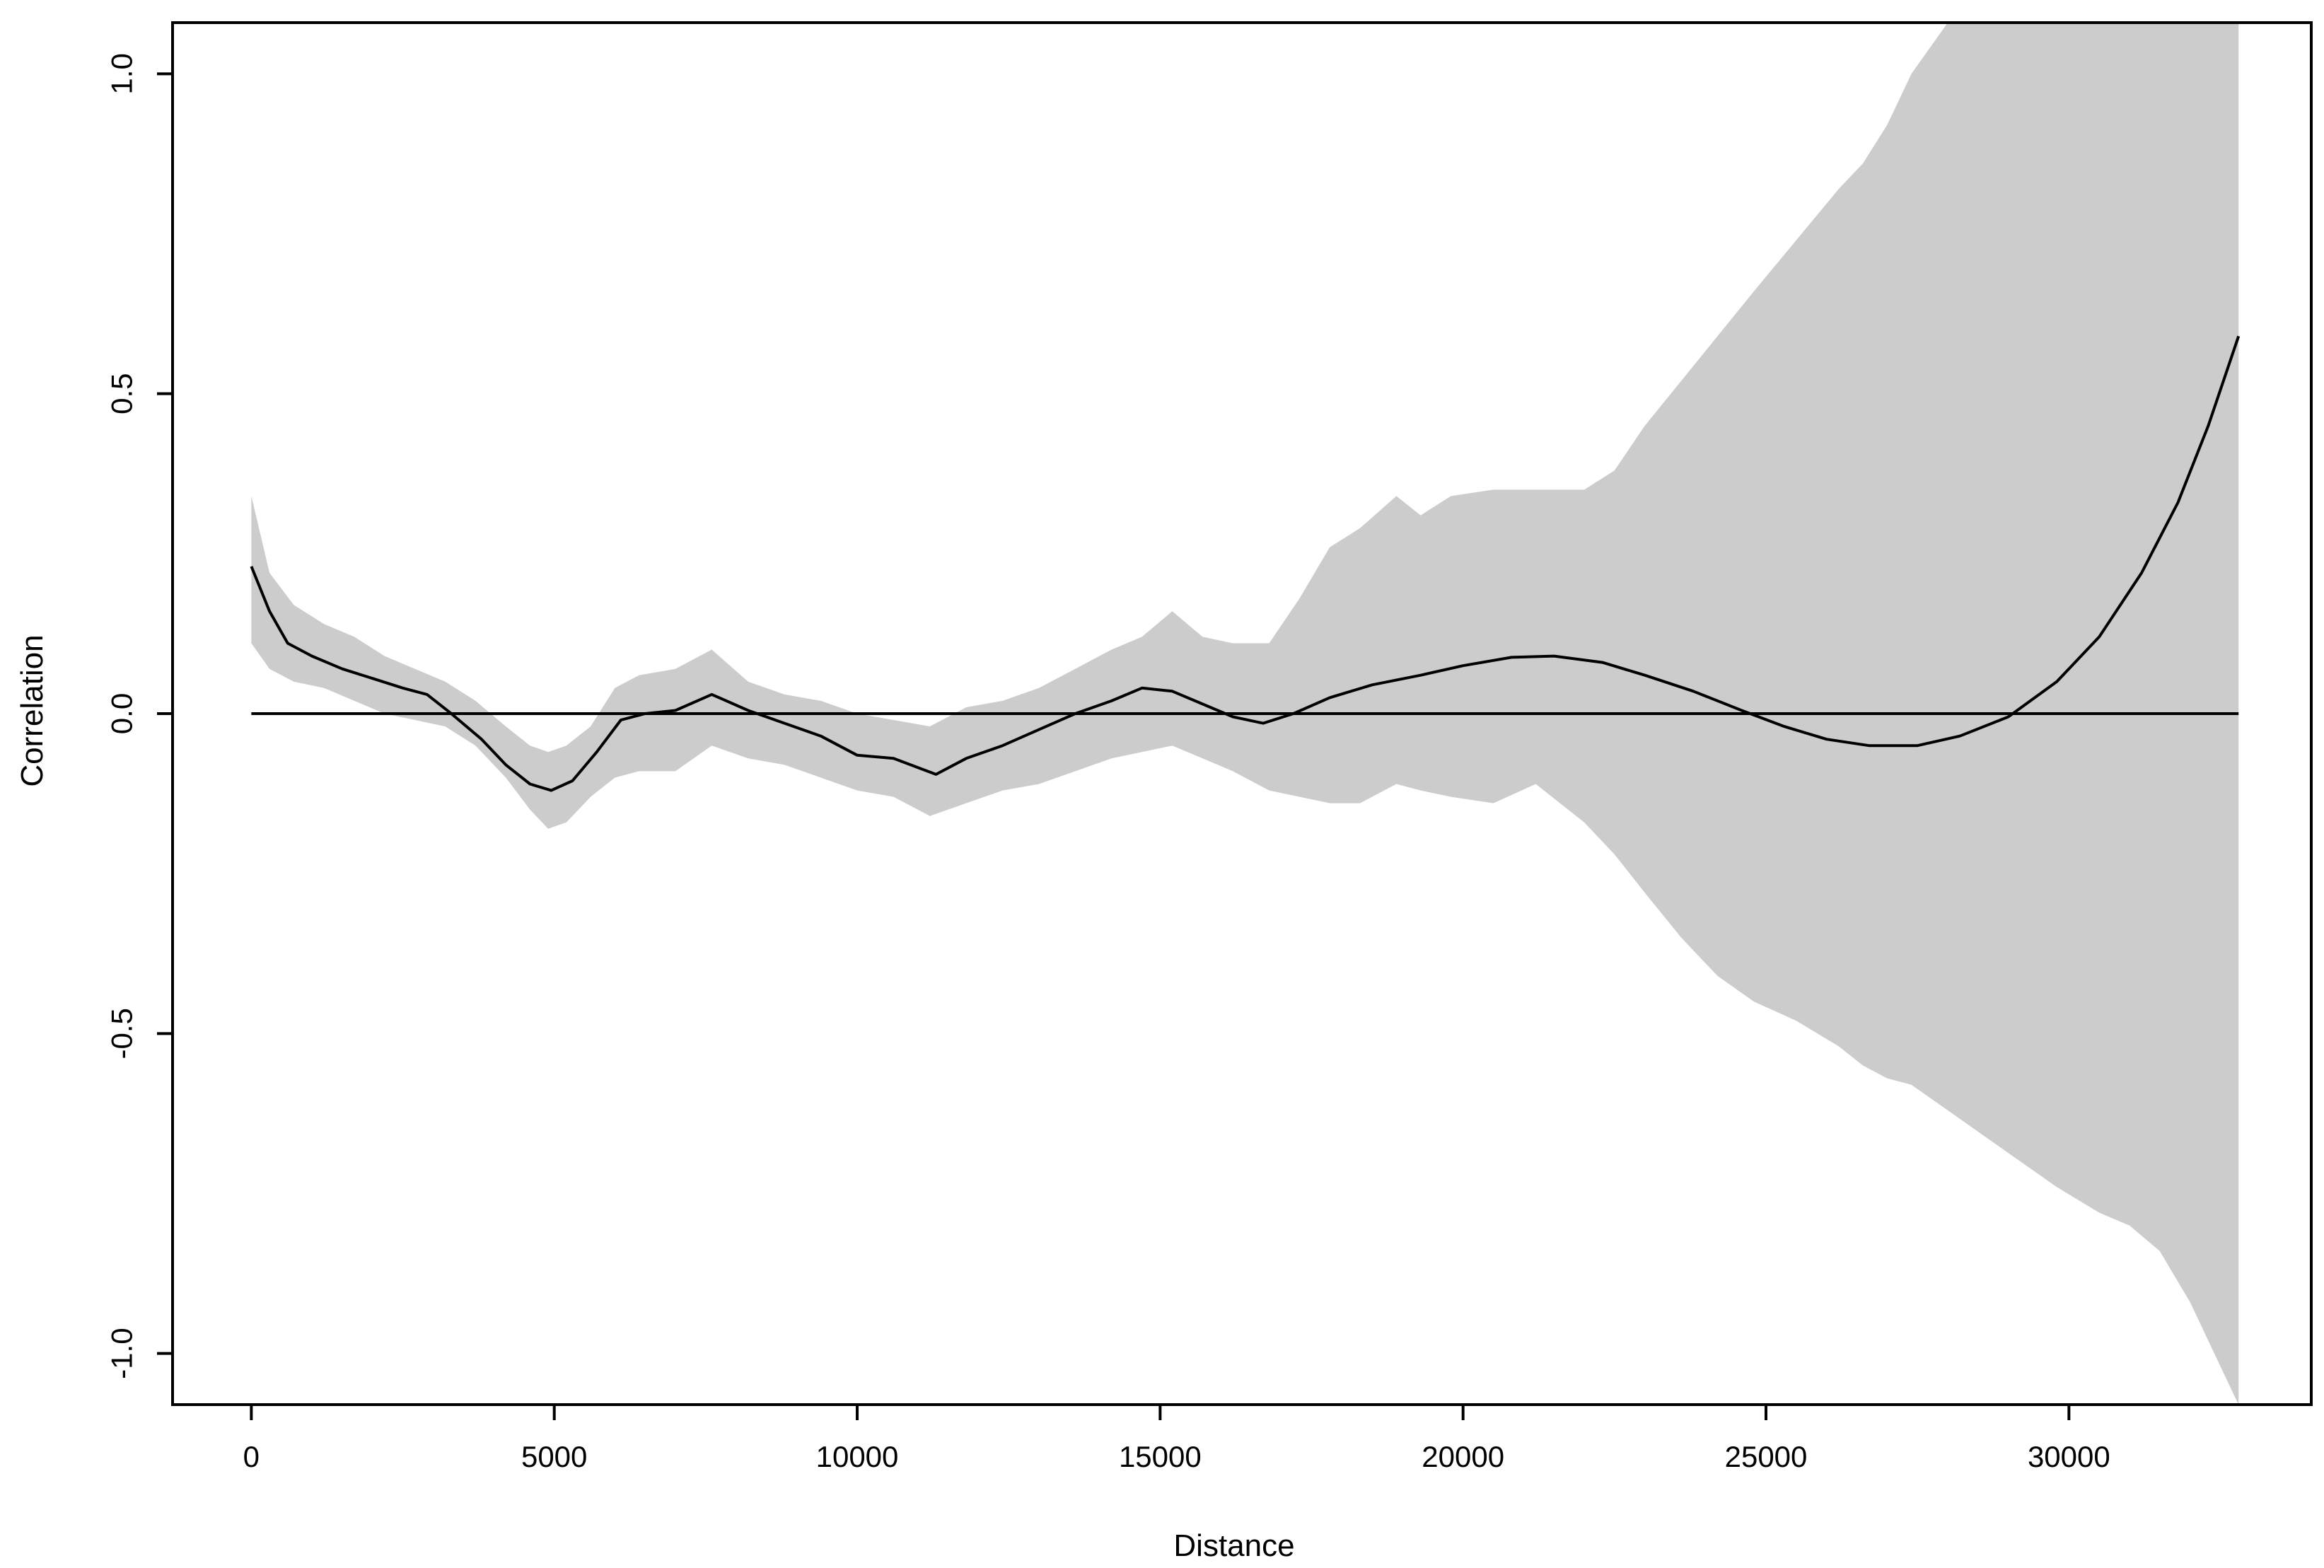 The width and height of the screenshot is (2324, 1568). I want to click on y-tick-label-1: -0.5, so click(122, 1034).